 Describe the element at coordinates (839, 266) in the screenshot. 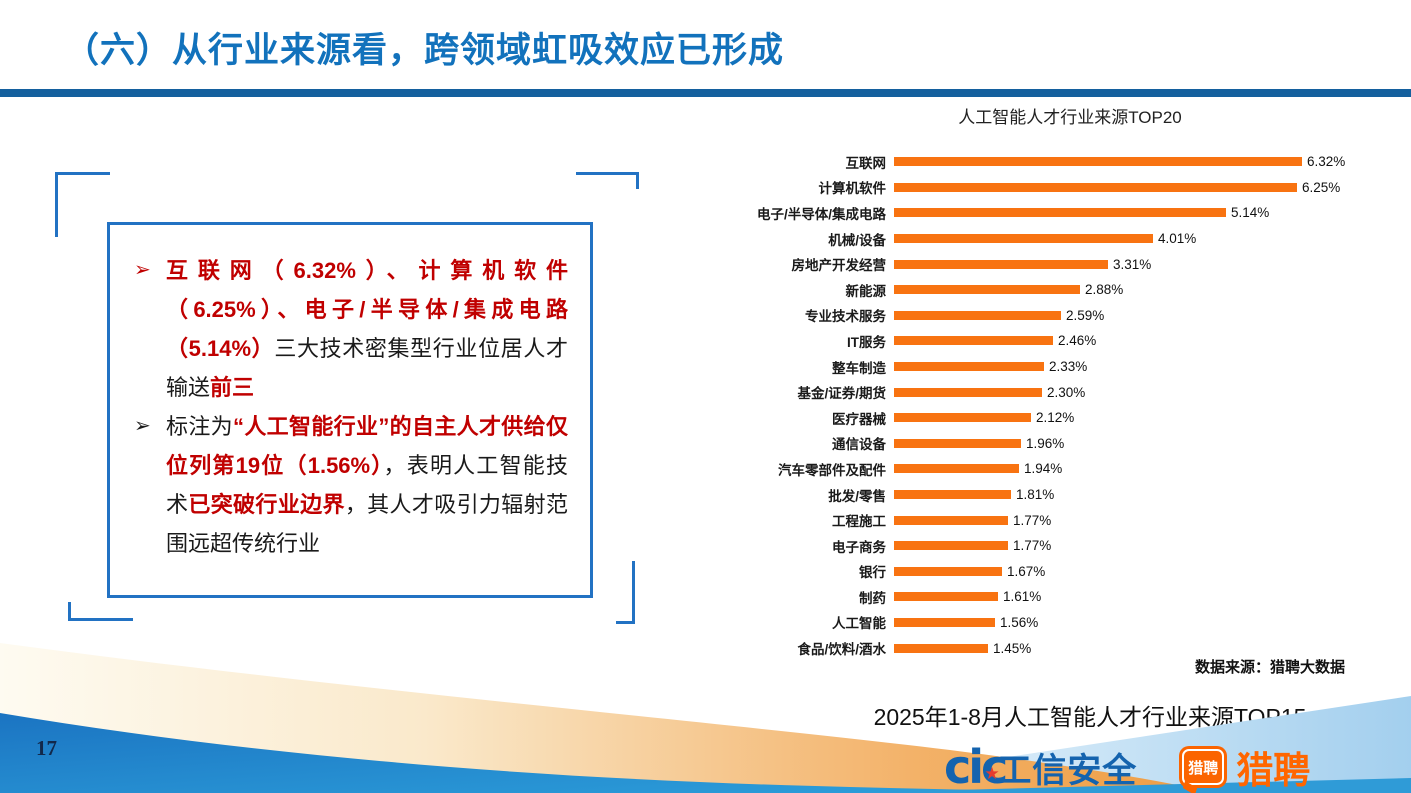

I see `bar-category-label: 房地产开发经营` at that location.